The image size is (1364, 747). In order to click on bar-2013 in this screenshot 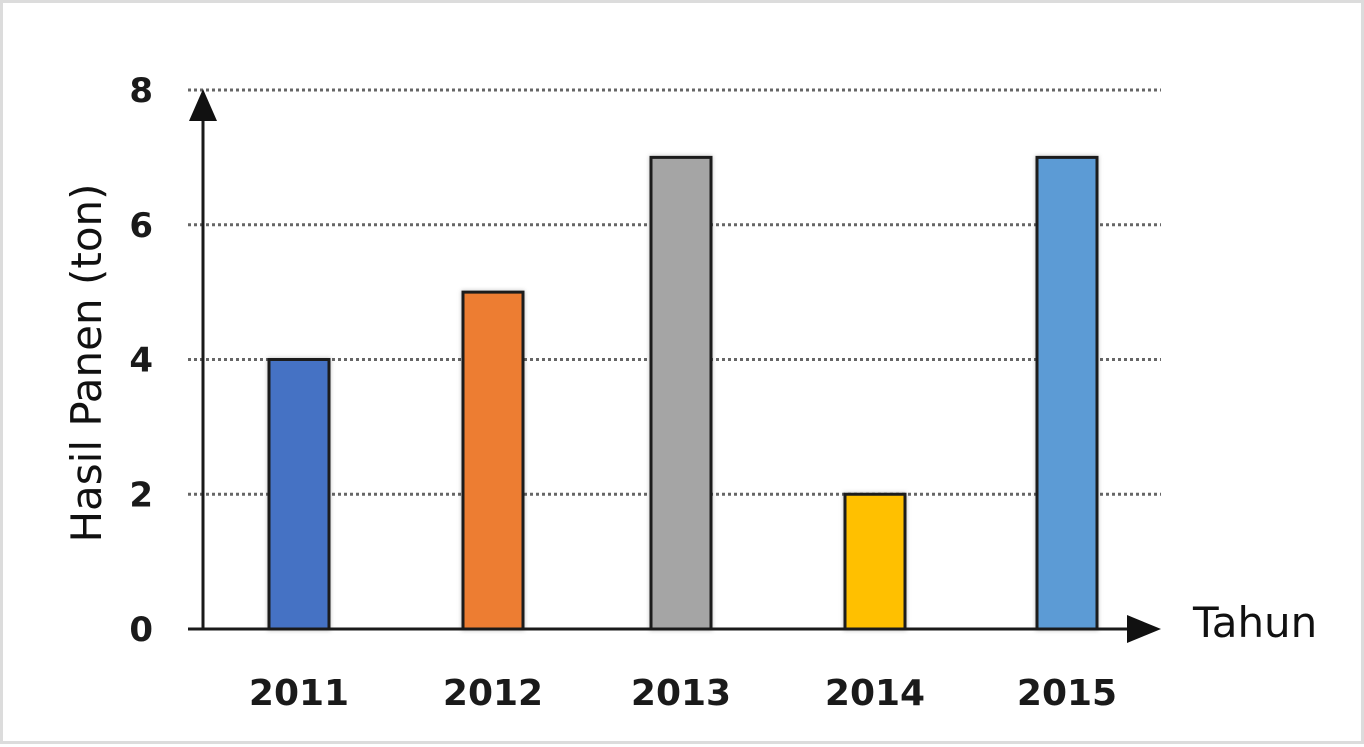, I will do `click(681, 393)`.